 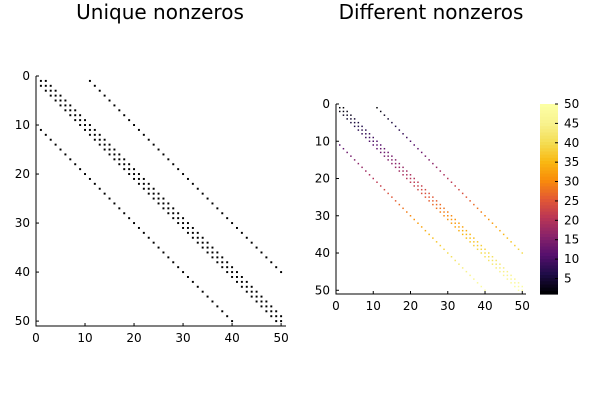 What do you see at coordinates (84, 338) in the screenshot?
I see `x-tick-label: 10` at bounding box center [84, 338].